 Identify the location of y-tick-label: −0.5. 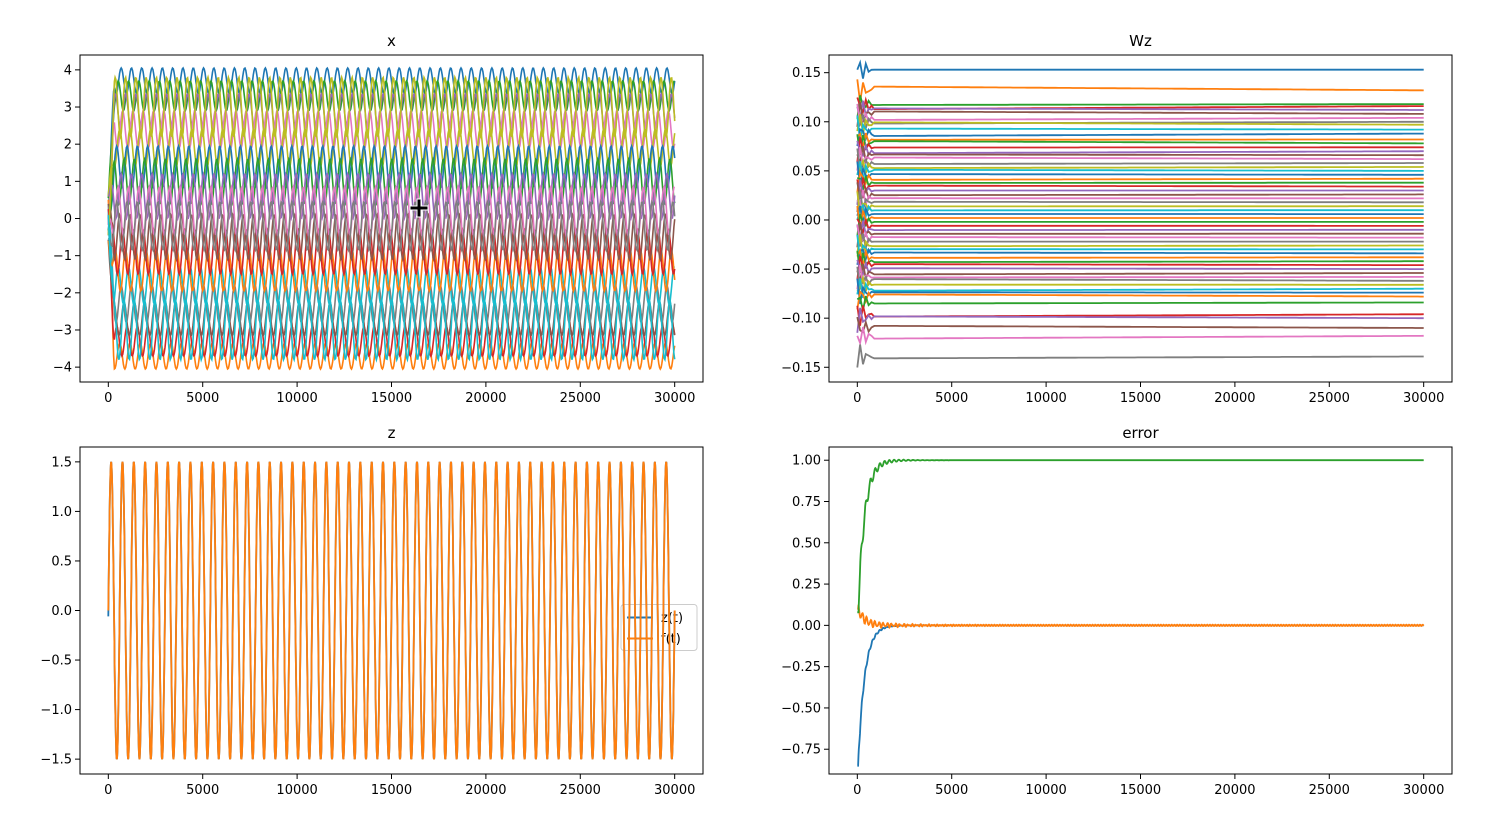
(56, 661).